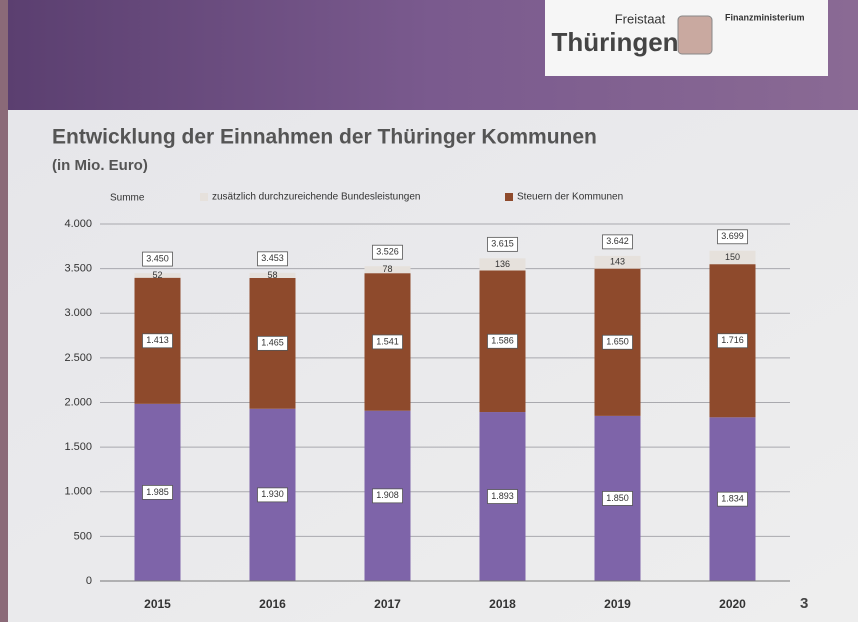 The image size is (858, 627). What do you see at coordinates (765, 17) in the screenshot?
I see `ministry: Finanzministerium` at bounding box center [765, 17].